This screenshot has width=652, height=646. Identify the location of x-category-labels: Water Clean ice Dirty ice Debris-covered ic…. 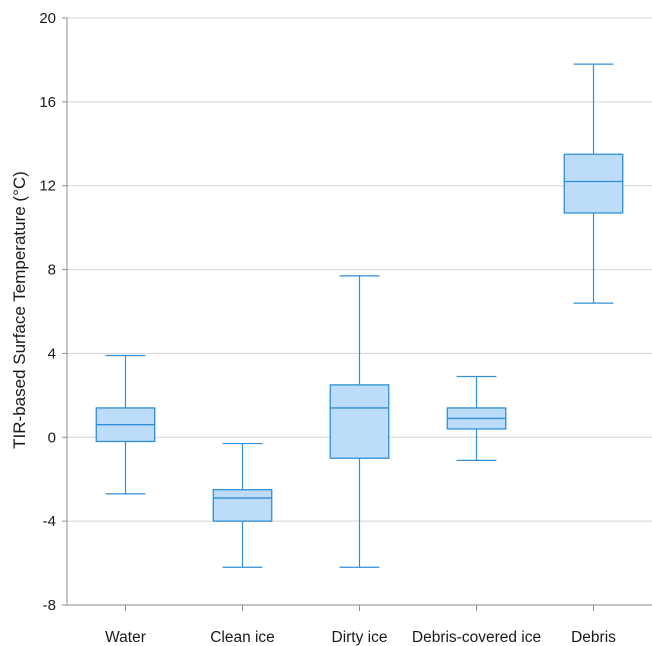
(360, 637).